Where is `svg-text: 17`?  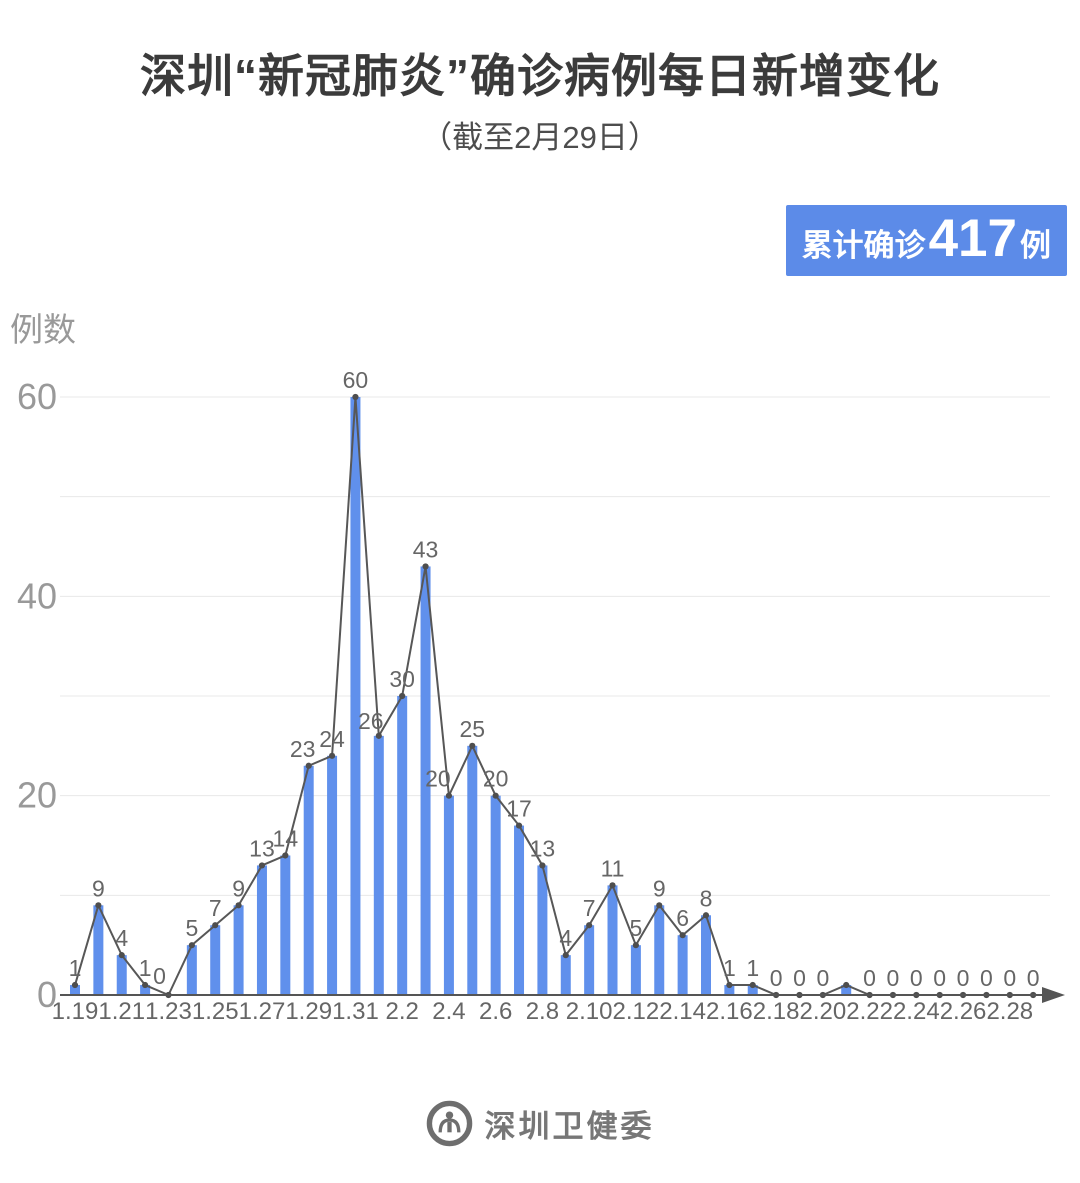
svg-text: 17 is located at coordinates (519, 809).